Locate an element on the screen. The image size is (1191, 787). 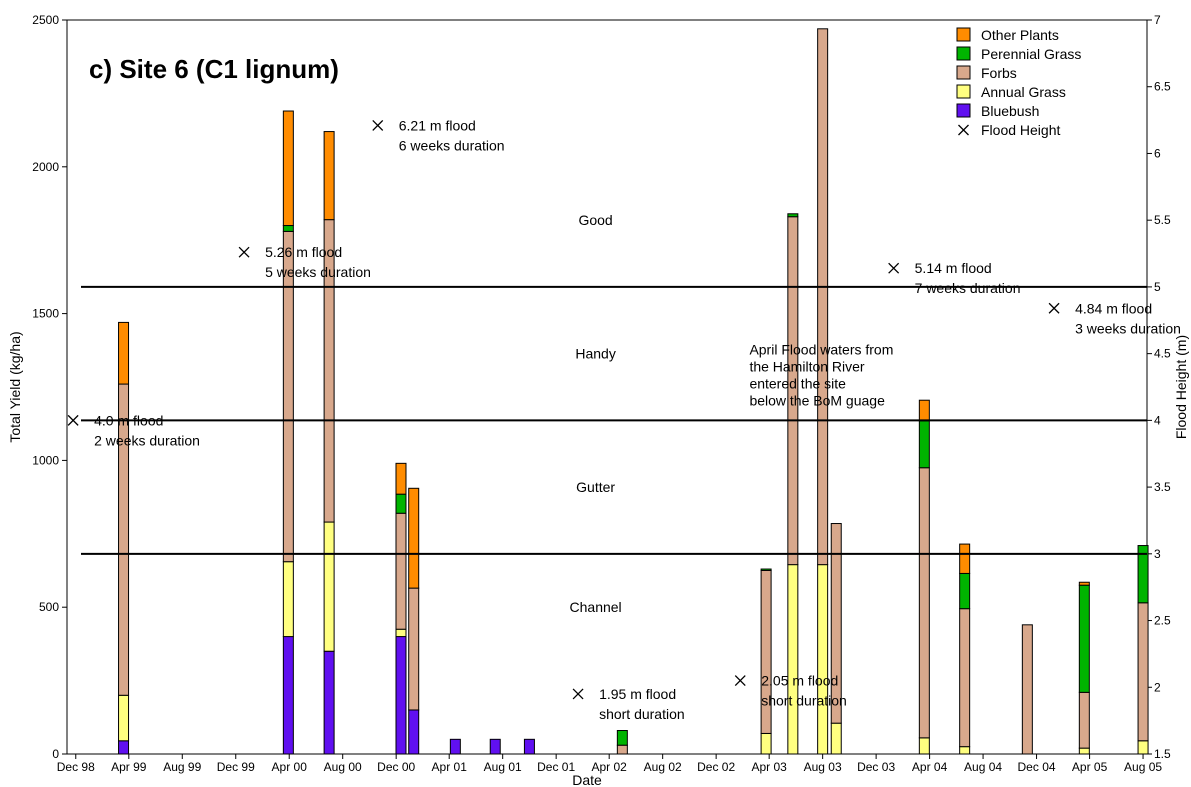
note-line: April Flood waters from is located at coordinates (821, 350).